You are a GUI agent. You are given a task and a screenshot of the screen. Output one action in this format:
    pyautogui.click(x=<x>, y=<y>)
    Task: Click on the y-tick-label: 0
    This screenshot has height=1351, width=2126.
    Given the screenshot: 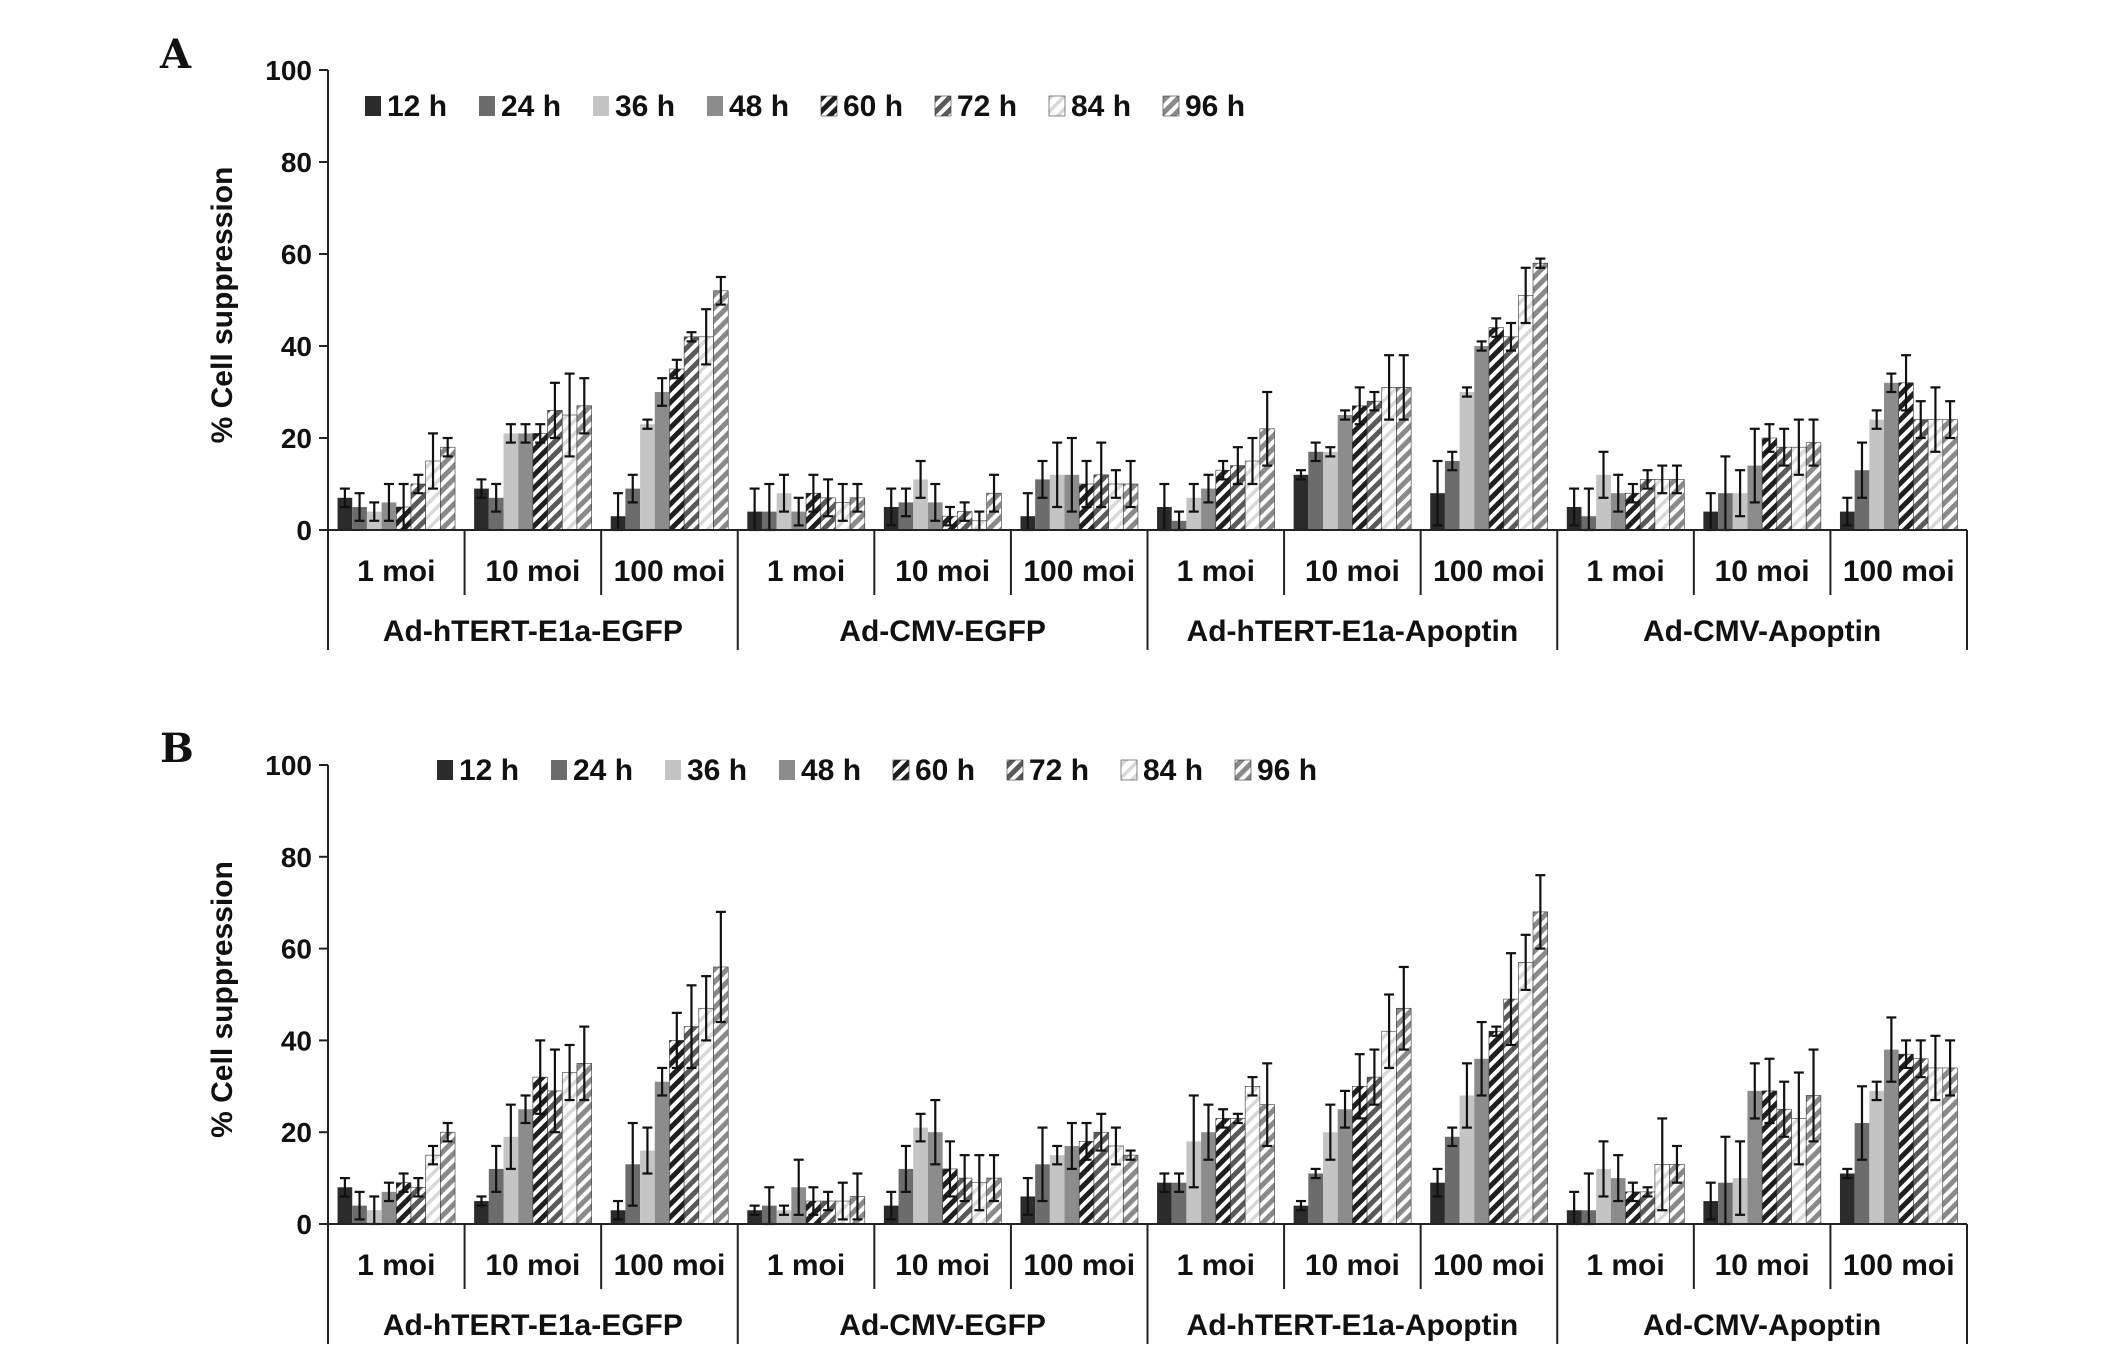 What is the action you would take?
    pyautogui.click(x=304, y=530)
    